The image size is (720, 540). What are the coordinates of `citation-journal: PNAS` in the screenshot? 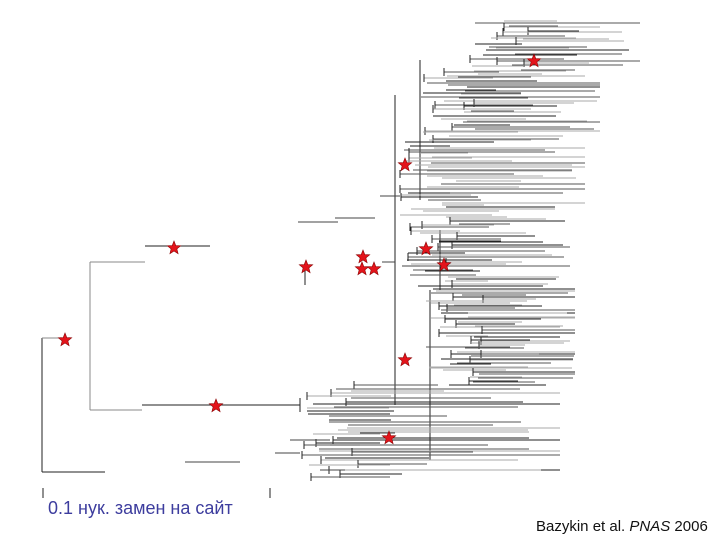 It's located at (650, 526).